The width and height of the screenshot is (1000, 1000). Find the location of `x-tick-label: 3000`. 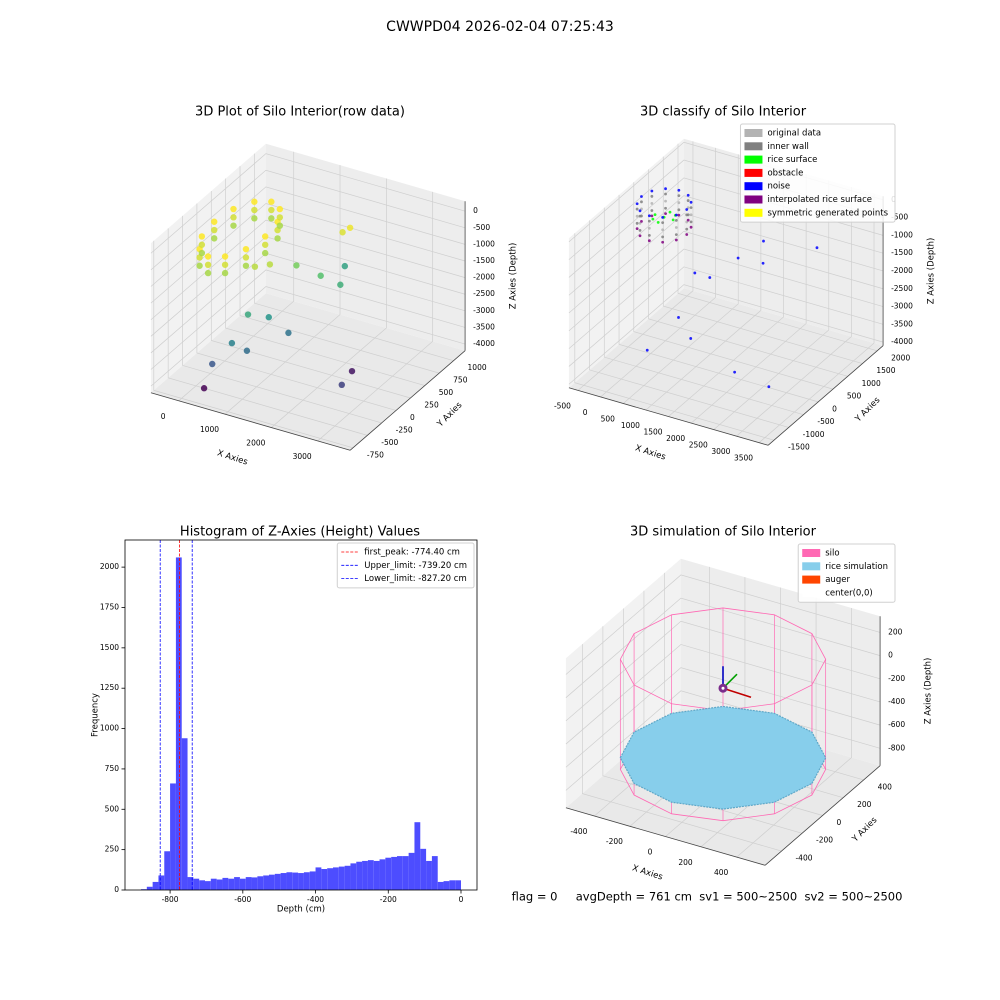

x-tick-label: 3000 is located at coordinates (302, 456).